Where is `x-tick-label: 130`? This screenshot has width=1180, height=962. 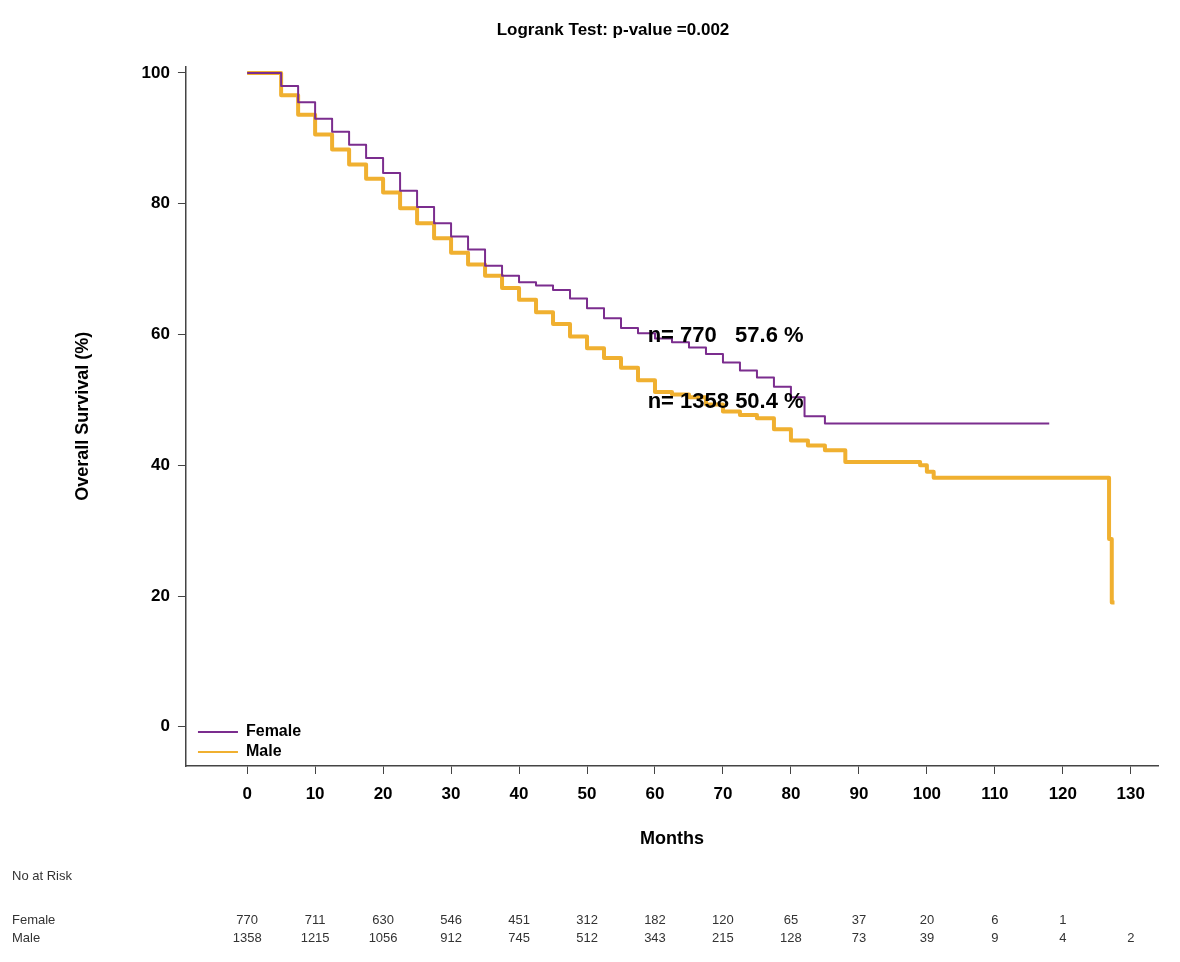
x-tick-label: 130 is located at coordinates (1130, 793).